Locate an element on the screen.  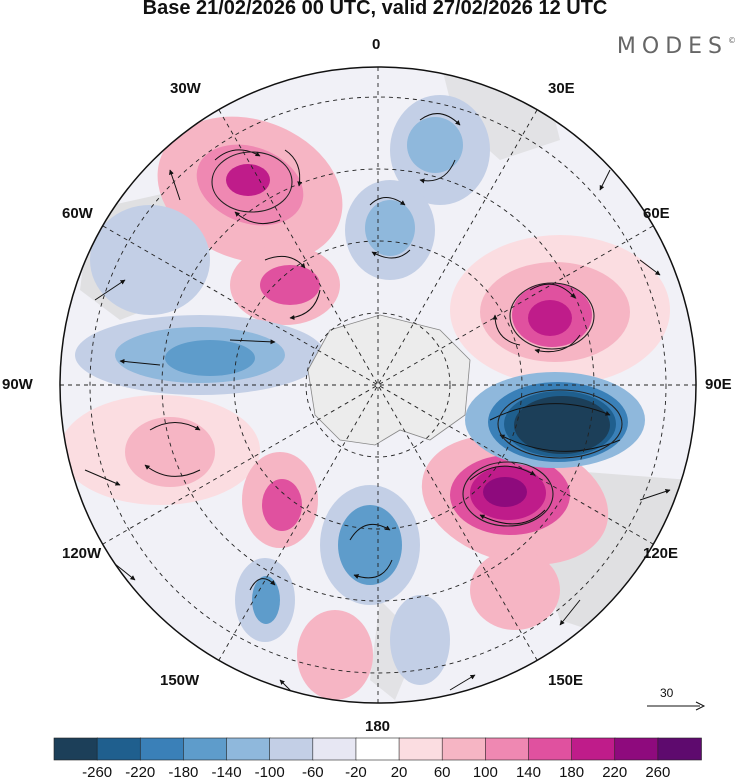
lon-label-150e: 150E is located at coordinates (566, 680).